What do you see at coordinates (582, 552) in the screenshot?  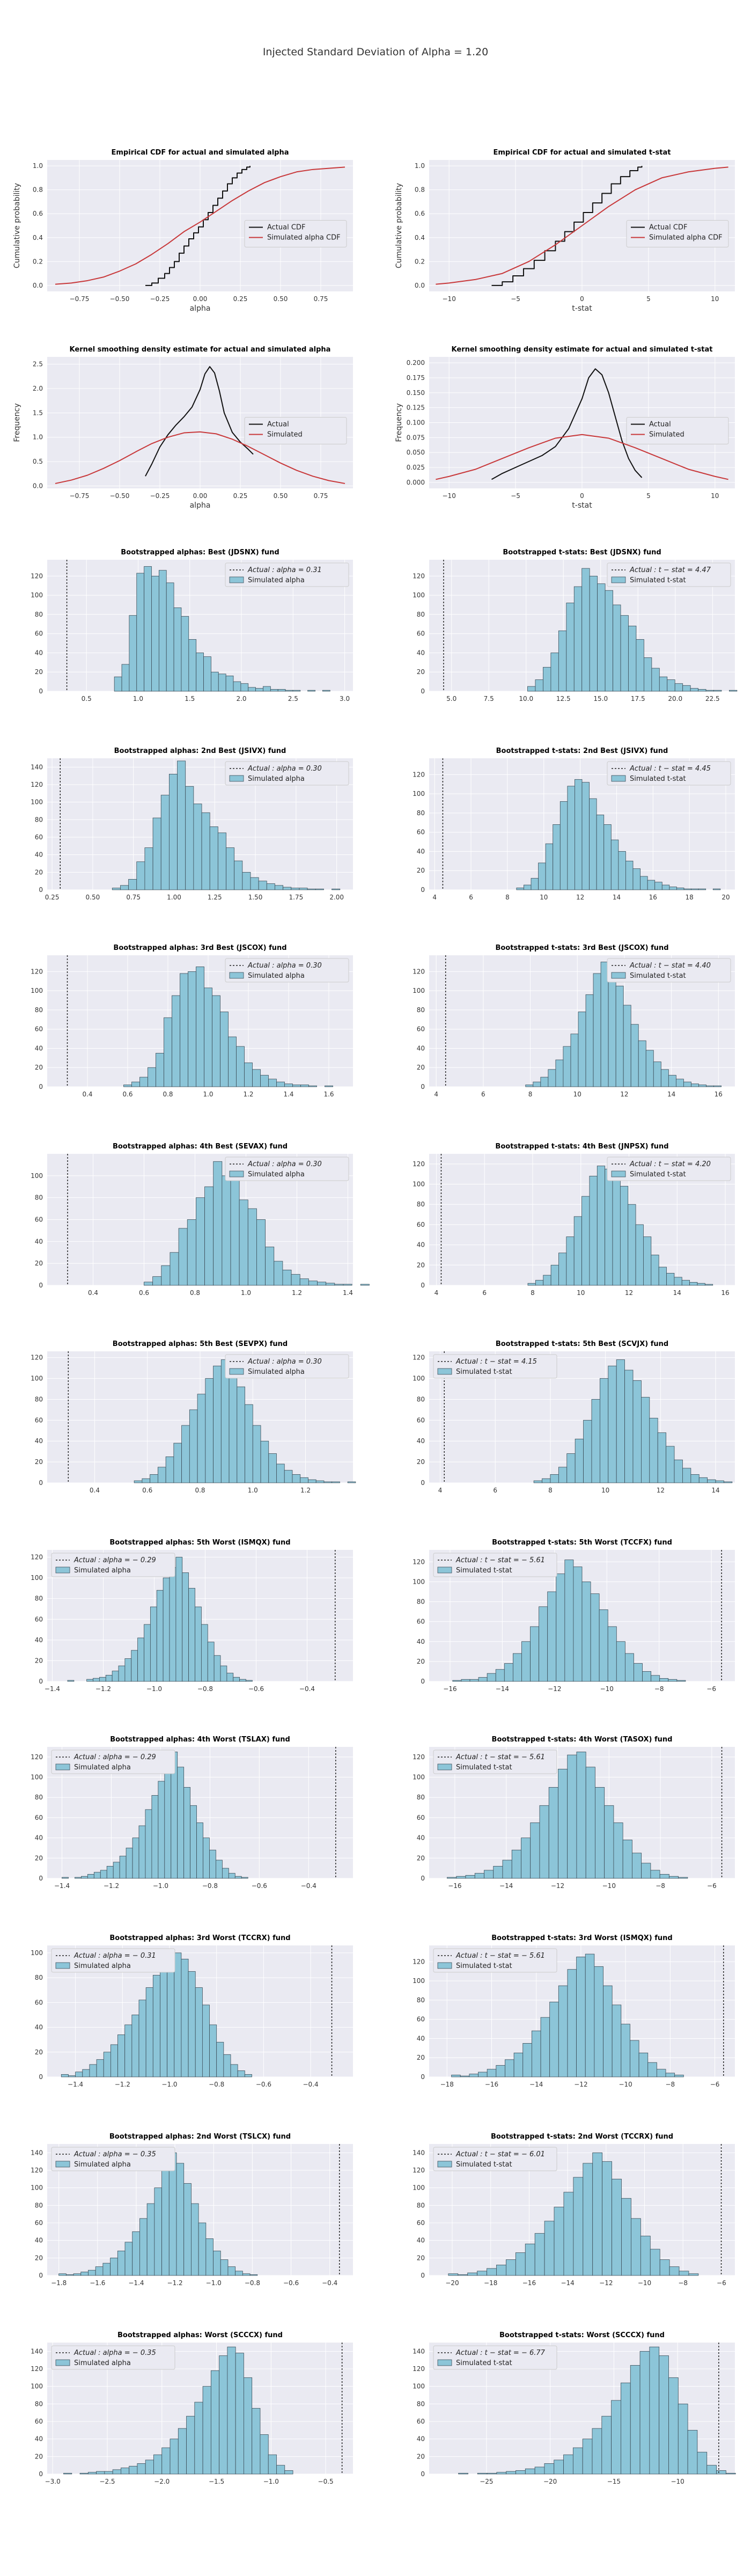 I see `panel-title: Bootstrapped t-stats: Best (JDSNX) fund` at bounding box center [582, 552].